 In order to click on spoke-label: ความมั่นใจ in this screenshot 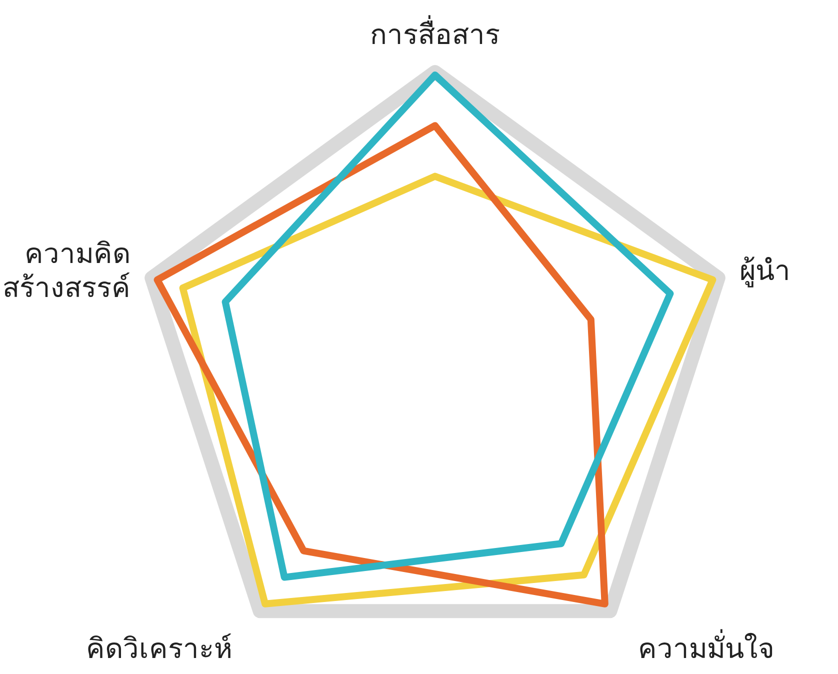, I will do `click(706, 646)`.